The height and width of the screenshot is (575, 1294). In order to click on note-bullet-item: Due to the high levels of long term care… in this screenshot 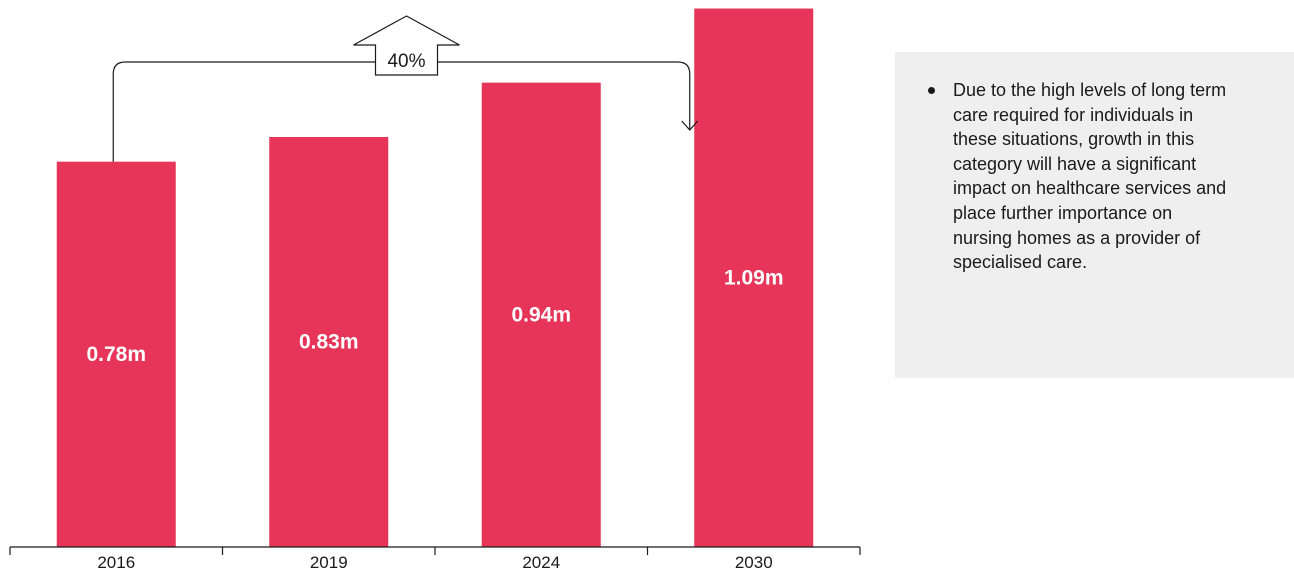, I will do `click(1078, 176)`.